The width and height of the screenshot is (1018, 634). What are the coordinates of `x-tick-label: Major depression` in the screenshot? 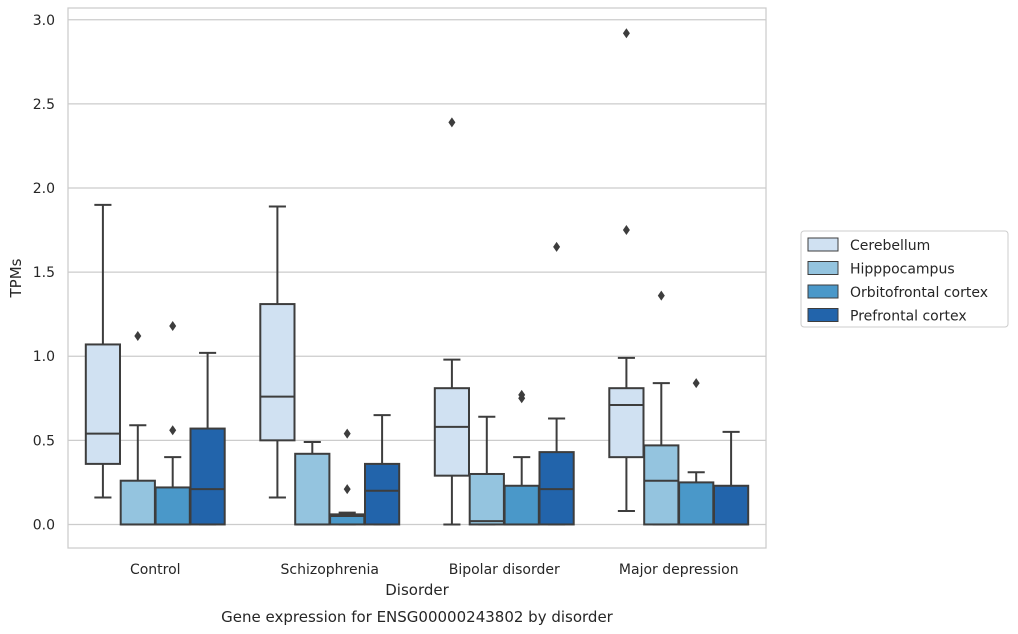 It's located at (679, 570).